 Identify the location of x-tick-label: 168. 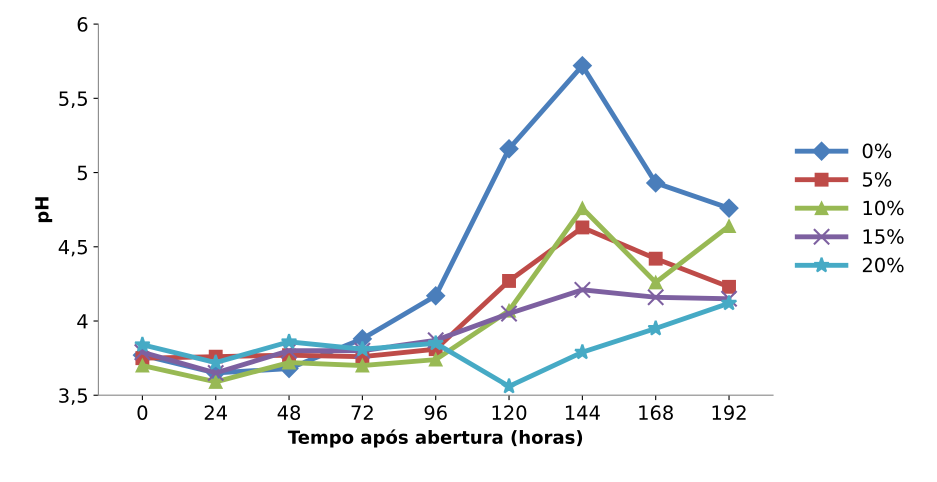
(656, 412).